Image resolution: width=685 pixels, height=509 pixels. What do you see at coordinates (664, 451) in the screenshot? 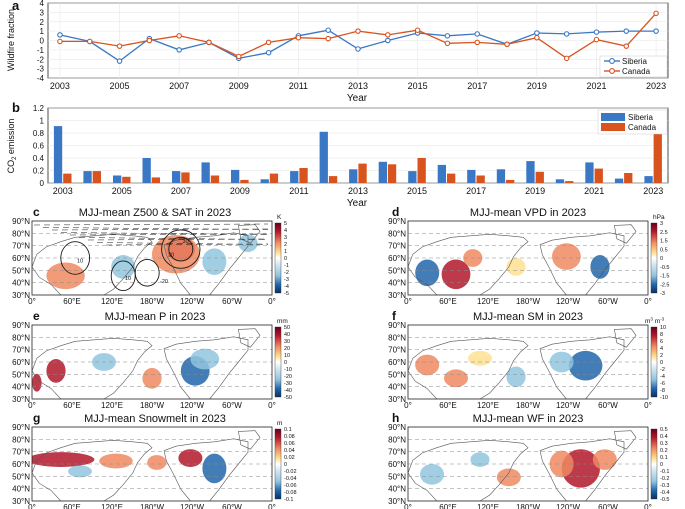
I see `map-h-colorbar-tick: 0.2` at bounding box center [664, 451].